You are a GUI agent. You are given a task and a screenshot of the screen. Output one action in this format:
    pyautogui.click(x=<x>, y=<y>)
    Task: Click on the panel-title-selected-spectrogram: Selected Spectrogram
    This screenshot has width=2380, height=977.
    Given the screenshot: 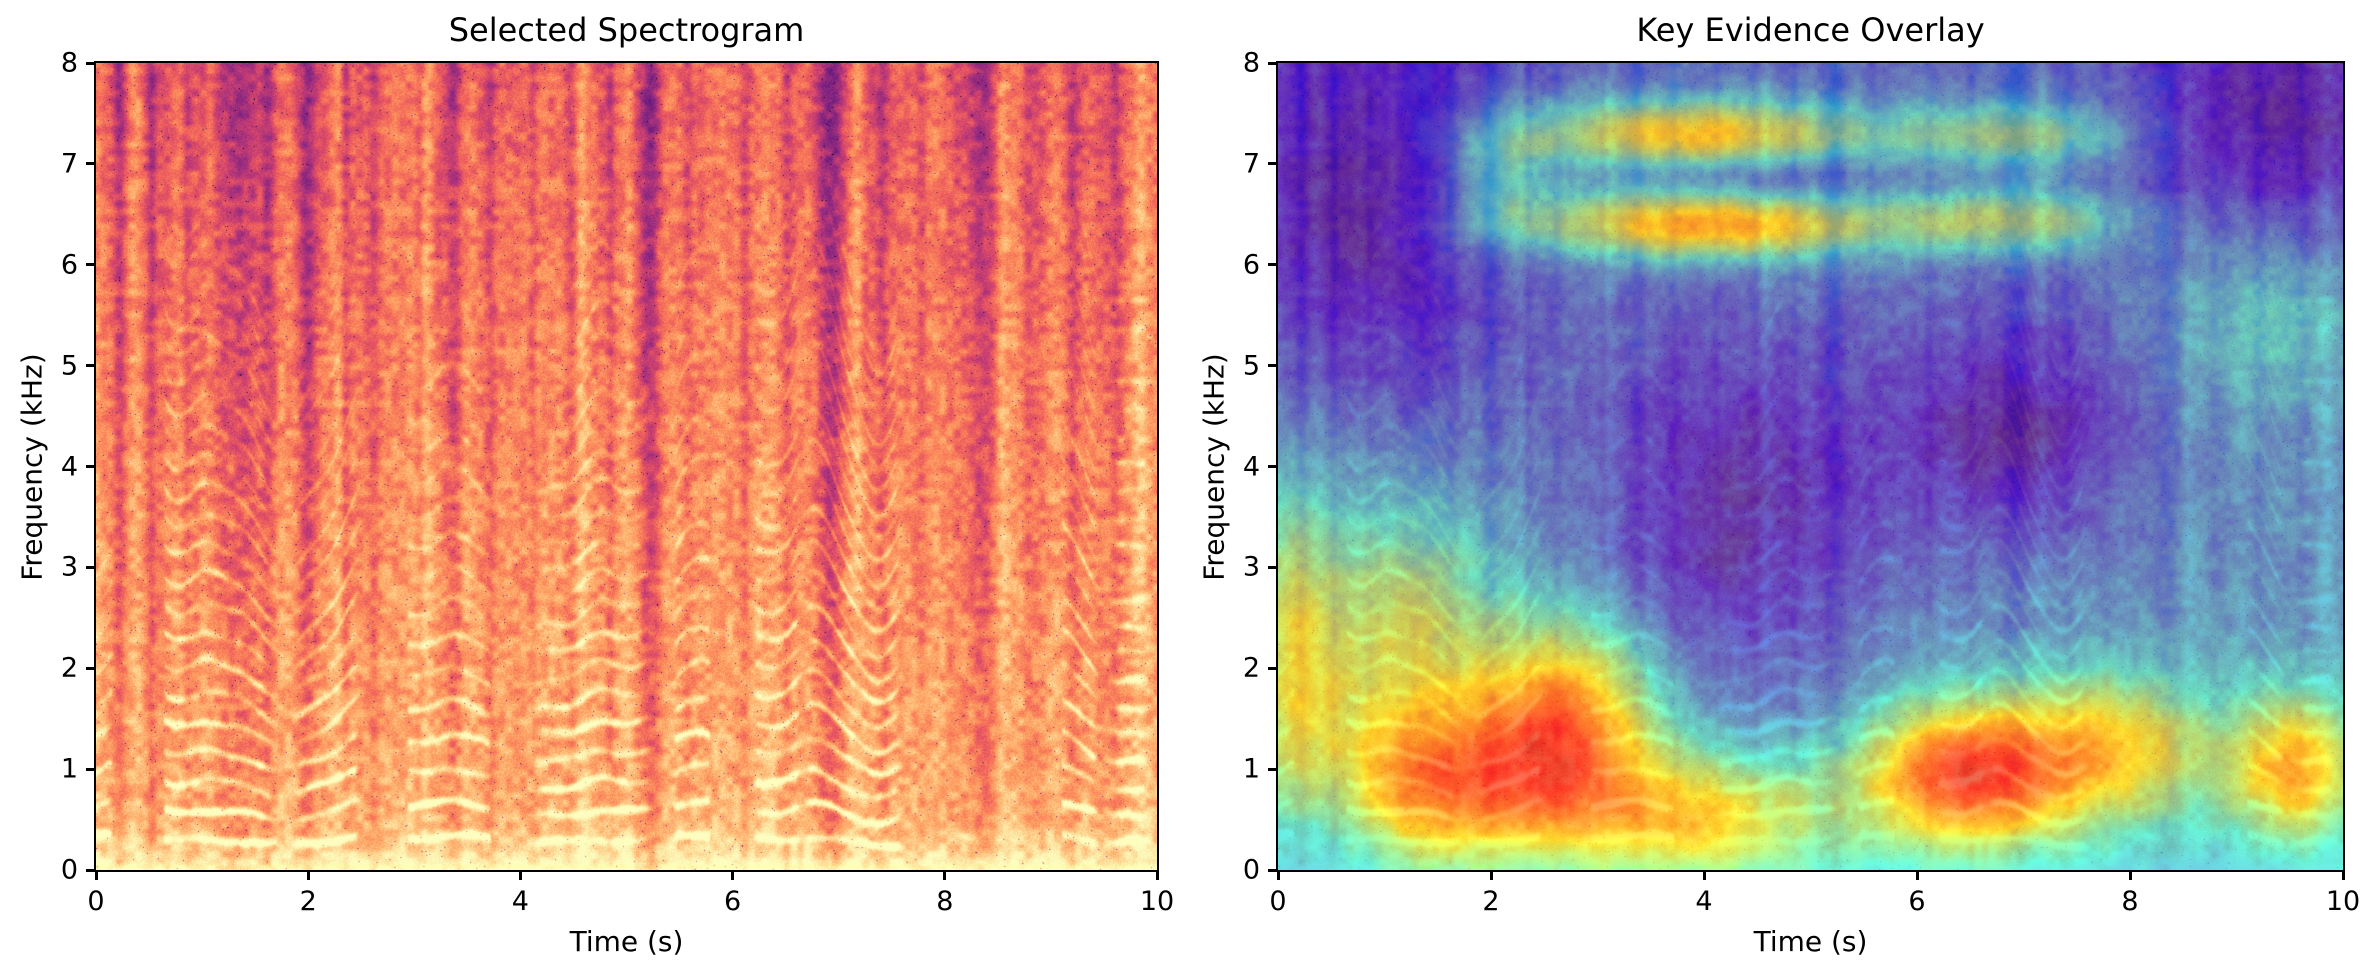 What is the action you would take?
    pyautogui.click(x=626, y=30)
    